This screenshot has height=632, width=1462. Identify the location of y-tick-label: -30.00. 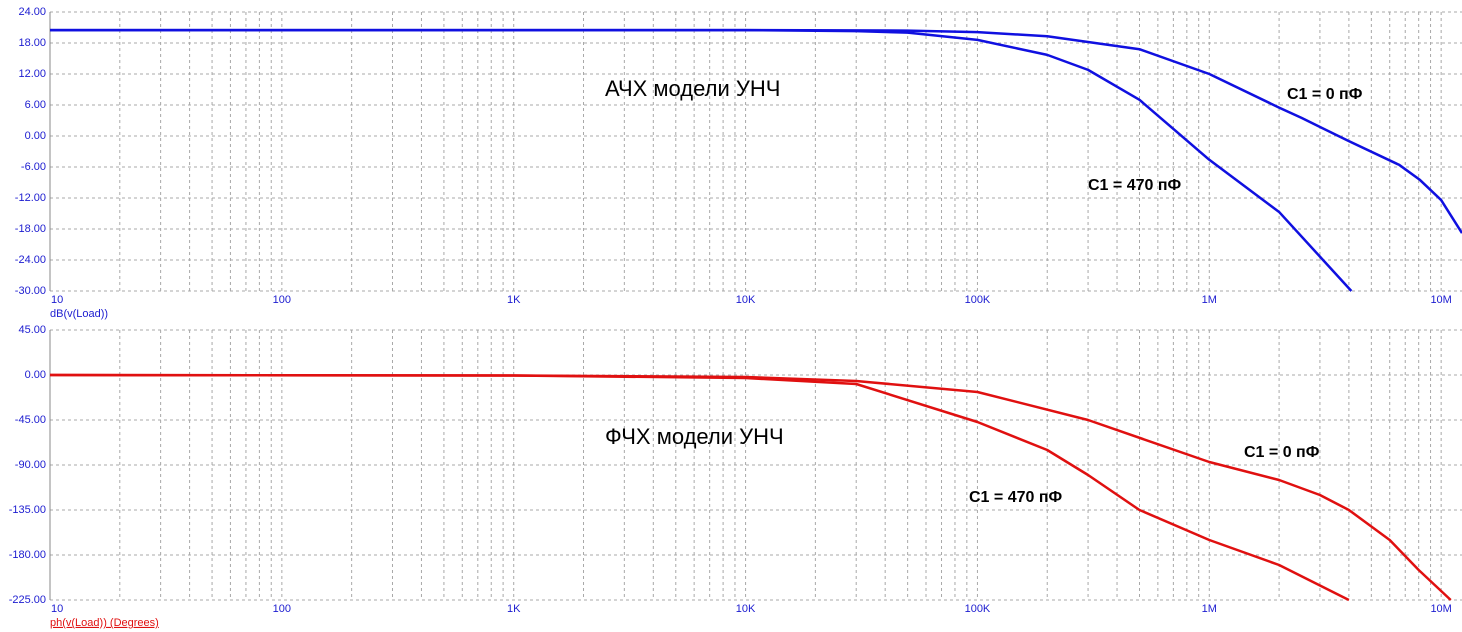
(30, 291).